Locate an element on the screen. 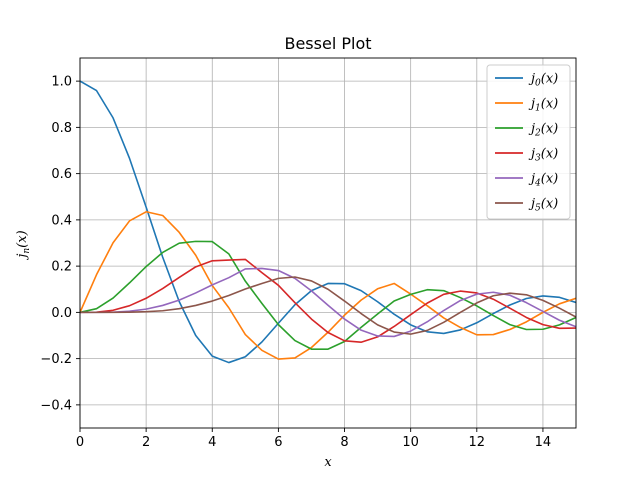 The width and height of the screenshot is (640, 480). y-axis-label-j: j is located at coordinates (22, 257).